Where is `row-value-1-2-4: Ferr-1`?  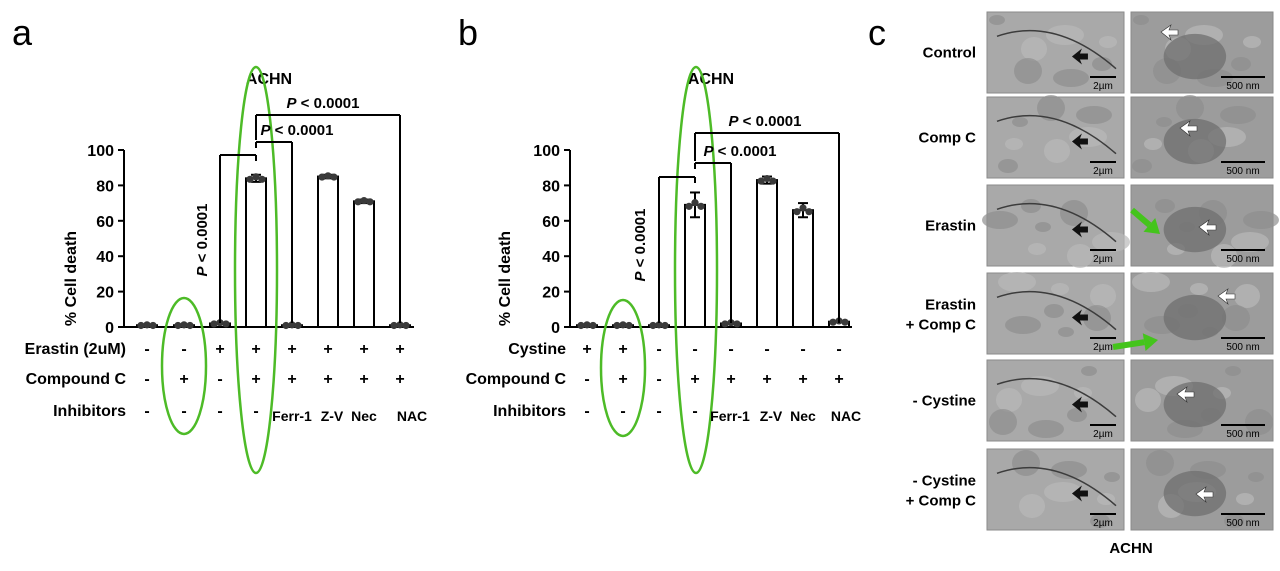
row-value-1-2-4: Ferr-1 is located at coordinates (730, 416).